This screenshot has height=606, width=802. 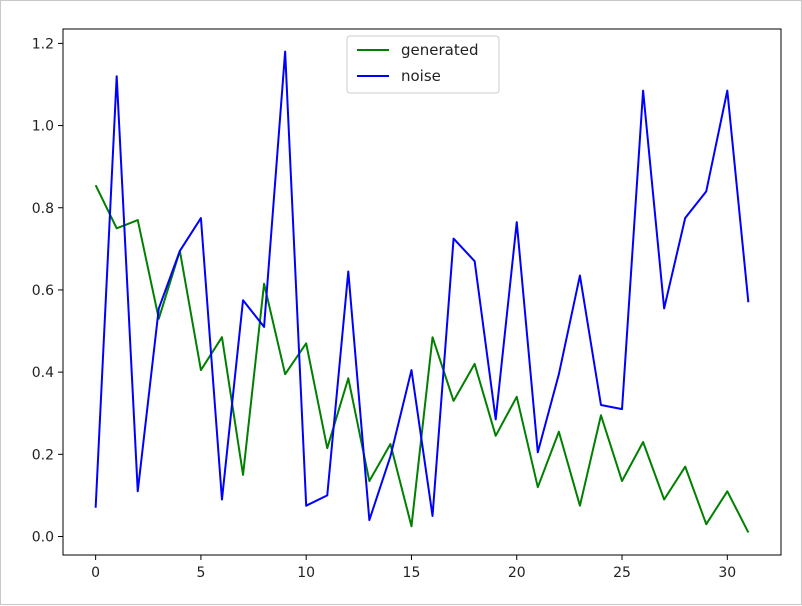 What do you see at coordinates (43, 209) in the screenshot?
I see `y-tick-label: 0.8` at bounding box center [43, 209].